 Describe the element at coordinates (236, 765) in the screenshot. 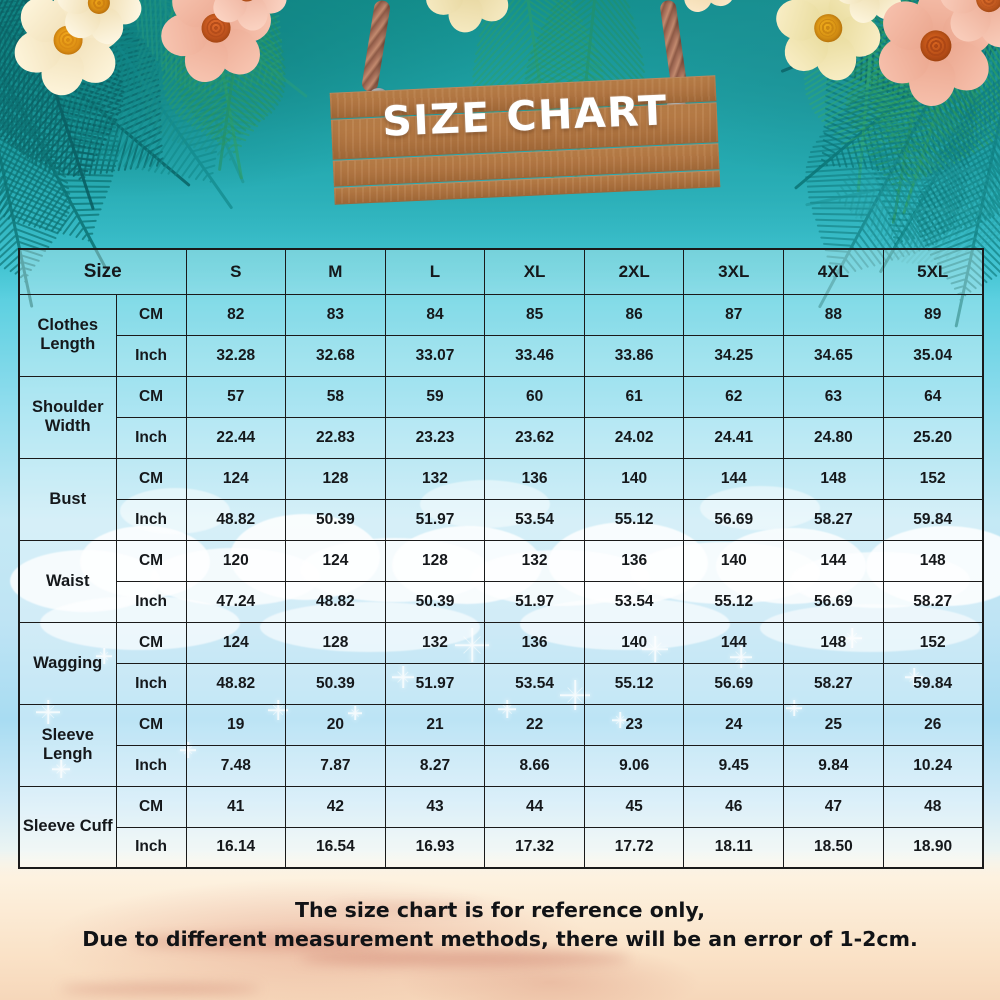

I see `cell-sleeve-lengh-inch-s: 7.48` at that location.